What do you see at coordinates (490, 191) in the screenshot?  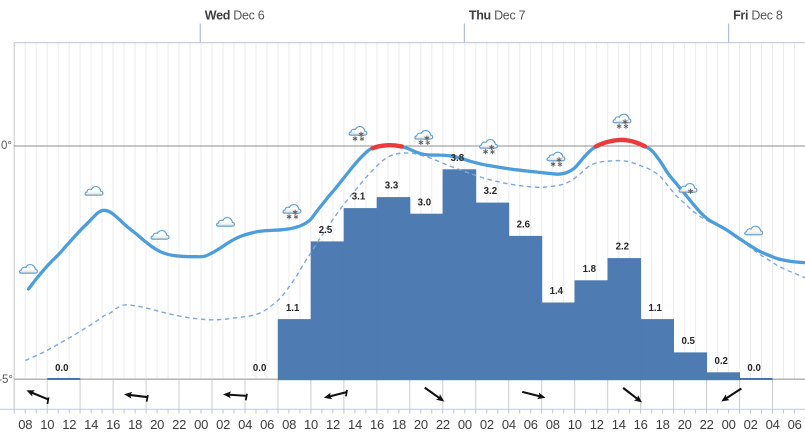 I see `svg-text: 3.2` at bounding box center [490, 191].